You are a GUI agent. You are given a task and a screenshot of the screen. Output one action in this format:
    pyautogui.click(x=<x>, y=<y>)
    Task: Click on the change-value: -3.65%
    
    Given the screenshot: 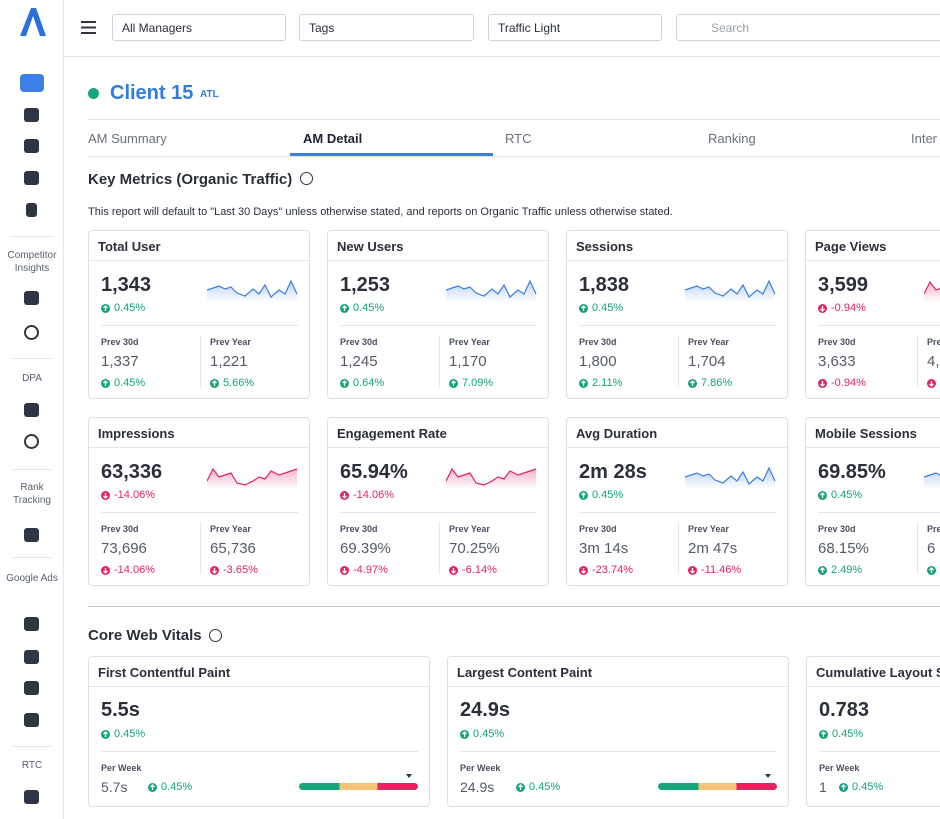 What is the action you would take?
    pyautogui.click(x=240, y=570)
    